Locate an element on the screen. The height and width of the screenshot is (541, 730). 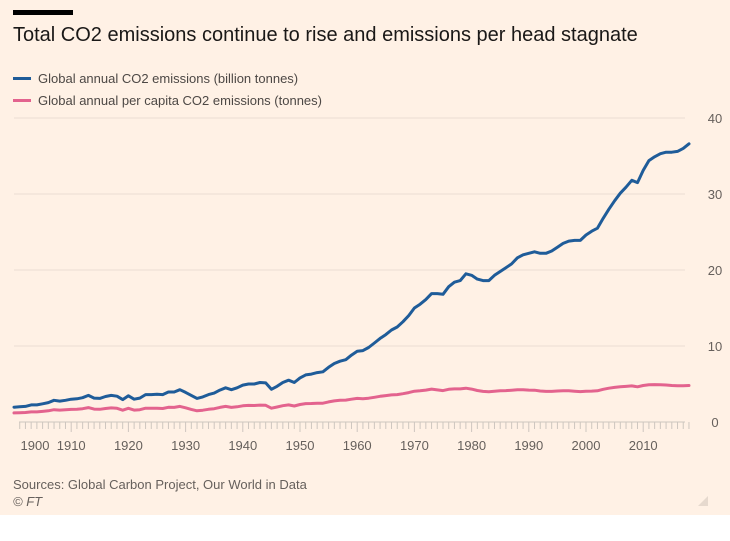
x-tick-label: 1960 is located at coordinates (357, 445).